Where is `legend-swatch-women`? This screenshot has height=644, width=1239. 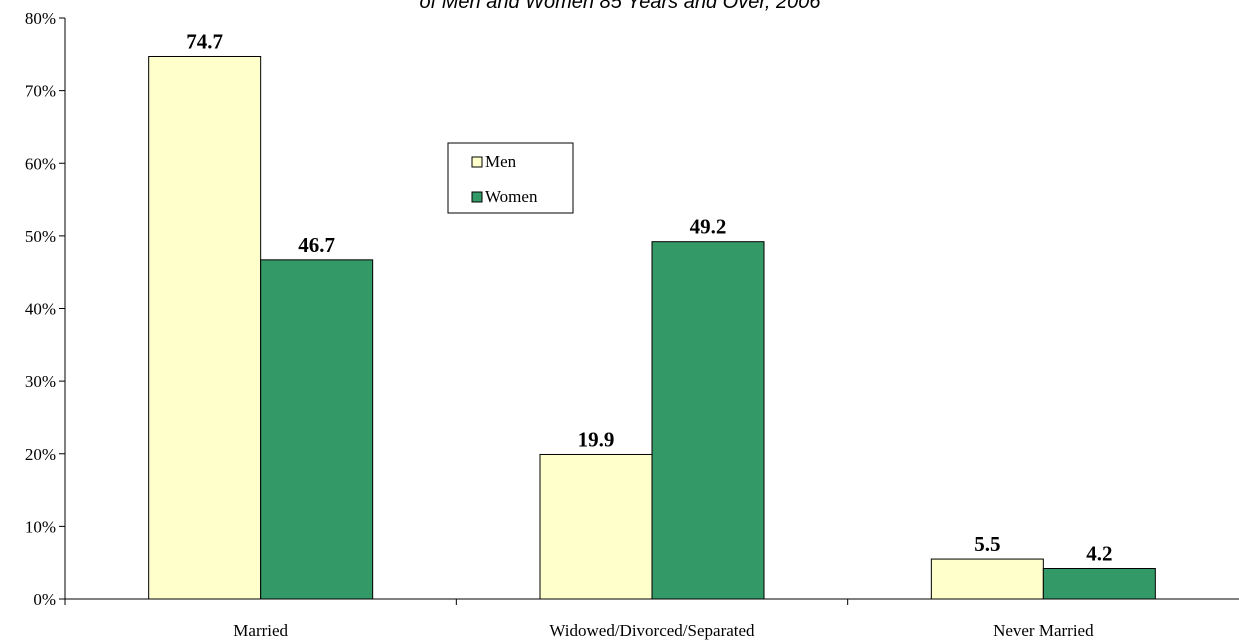 legend-swatch-women is located at coordinates (477, 197).